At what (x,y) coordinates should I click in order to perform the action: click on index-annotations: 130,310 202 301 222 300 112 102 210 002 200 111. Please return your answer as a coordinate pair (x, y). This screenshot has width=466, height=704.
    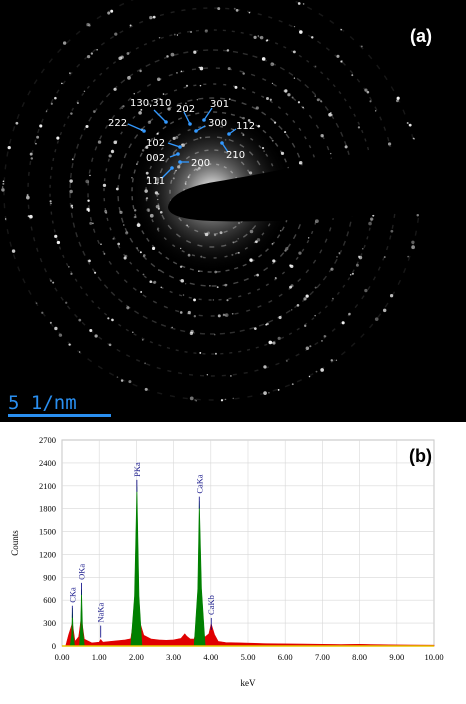
    Looking at the image, I should click on (181, 142).